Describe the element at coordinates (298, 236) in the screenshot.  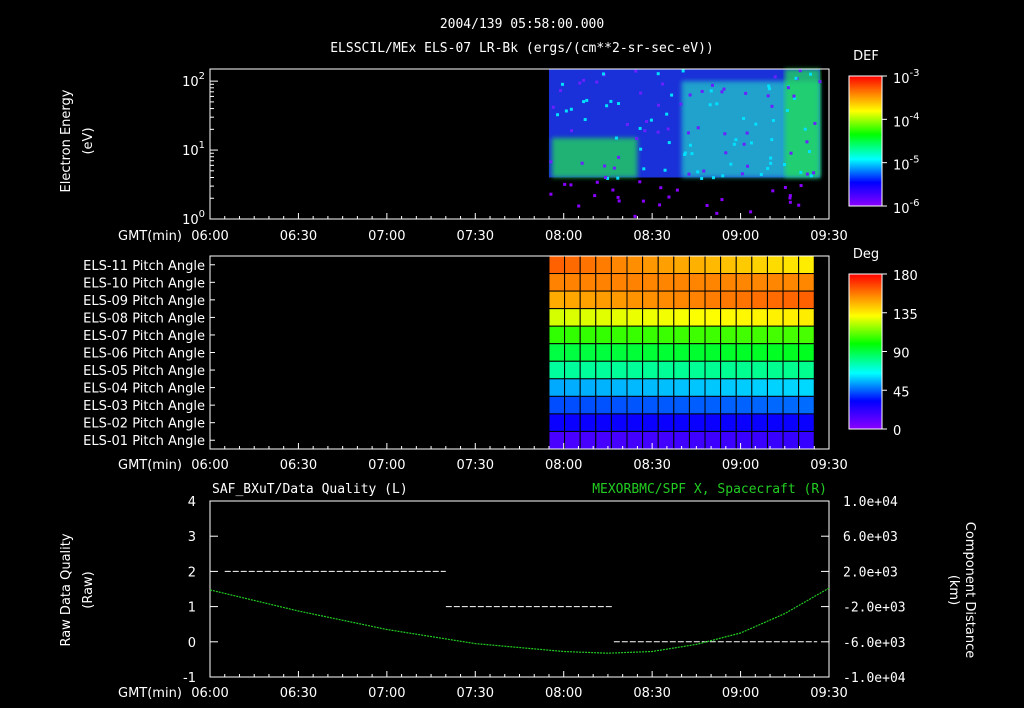
I see `x-tick-label: 06:30` at that location.